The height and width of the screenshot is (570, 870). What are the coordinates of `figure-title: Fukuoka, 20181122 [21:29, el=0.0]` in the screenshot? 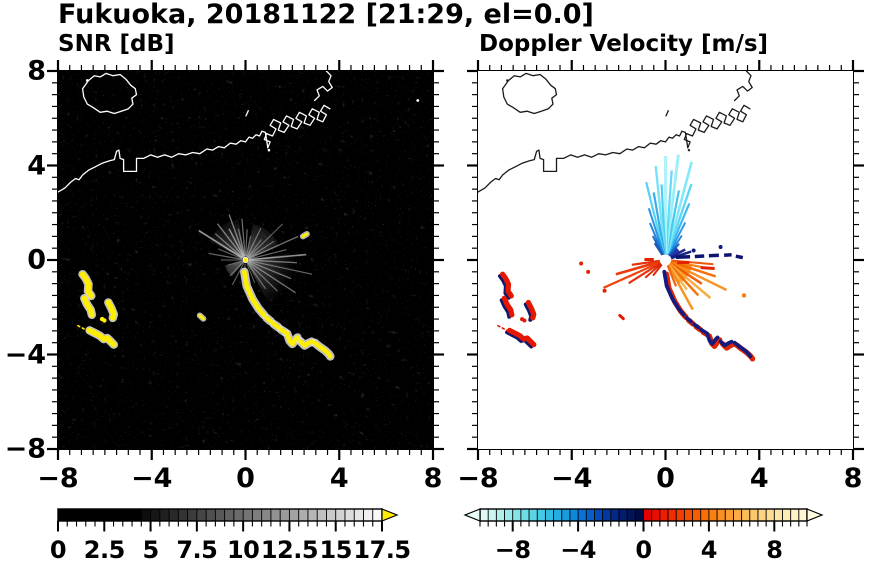 It's located at (326, 15).